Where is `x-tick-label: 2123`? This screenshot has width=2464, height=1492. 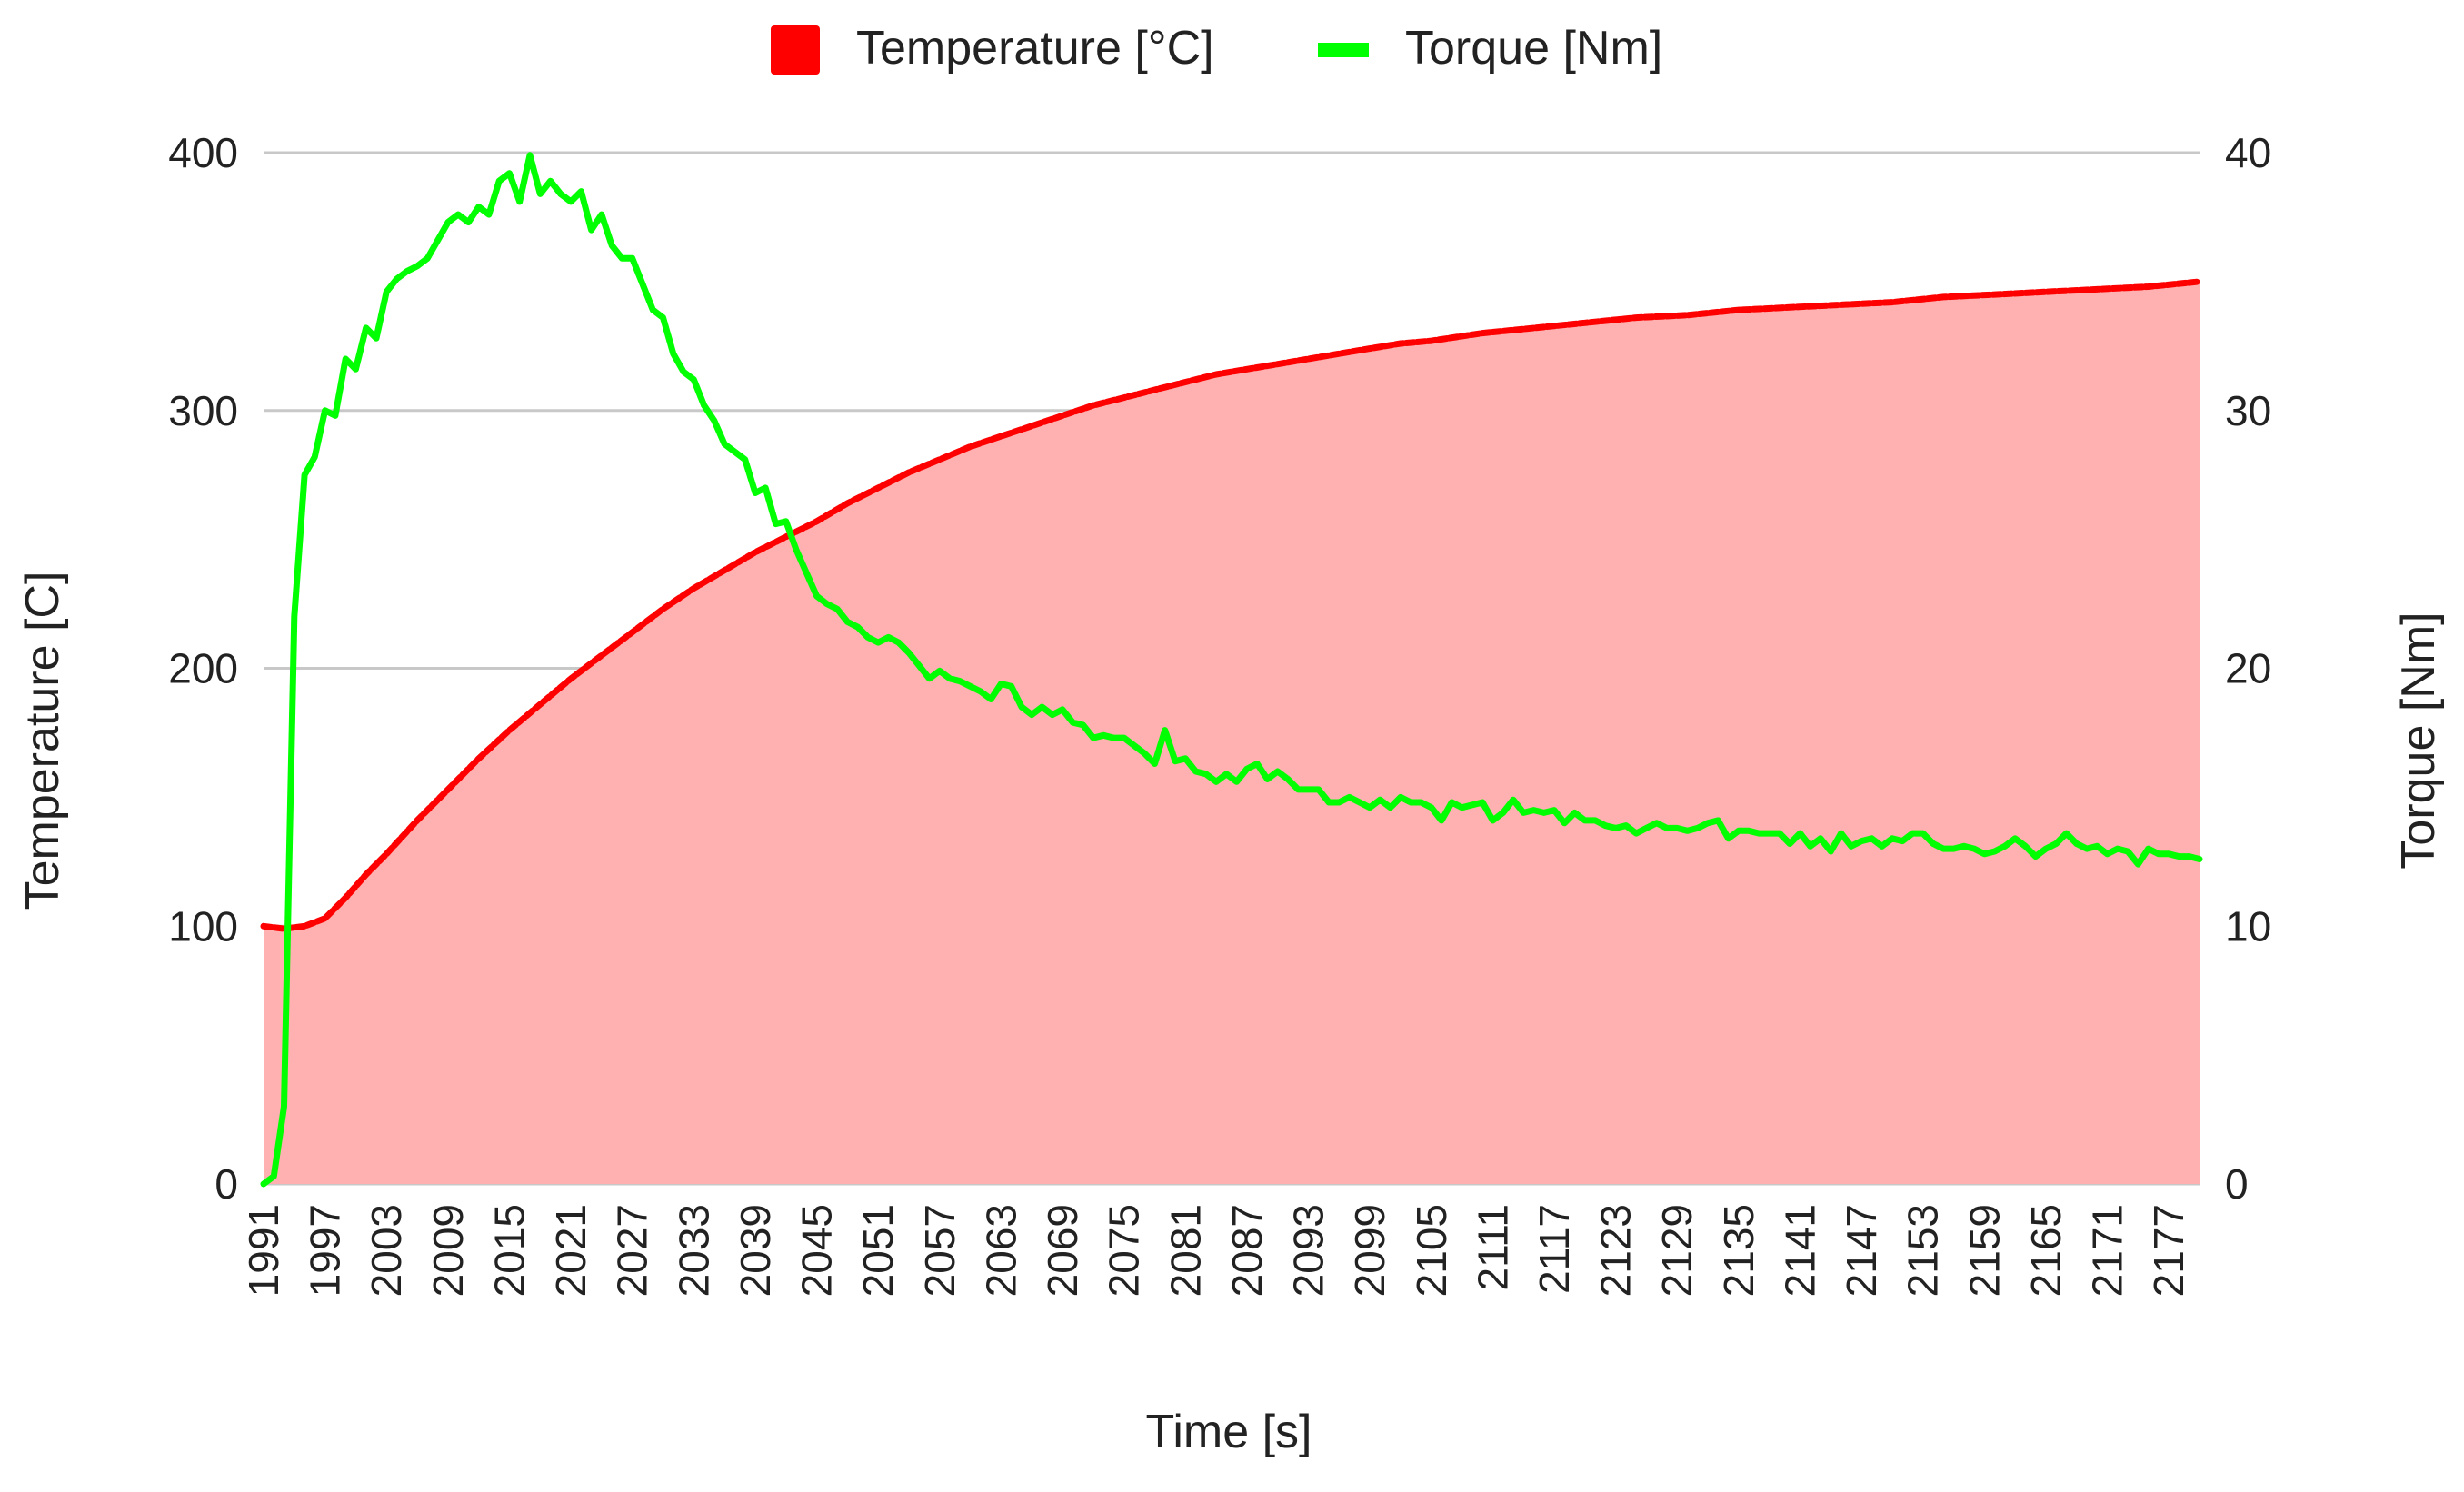
x-tick-label: 2123 is located at coordinates (1616, 1250).